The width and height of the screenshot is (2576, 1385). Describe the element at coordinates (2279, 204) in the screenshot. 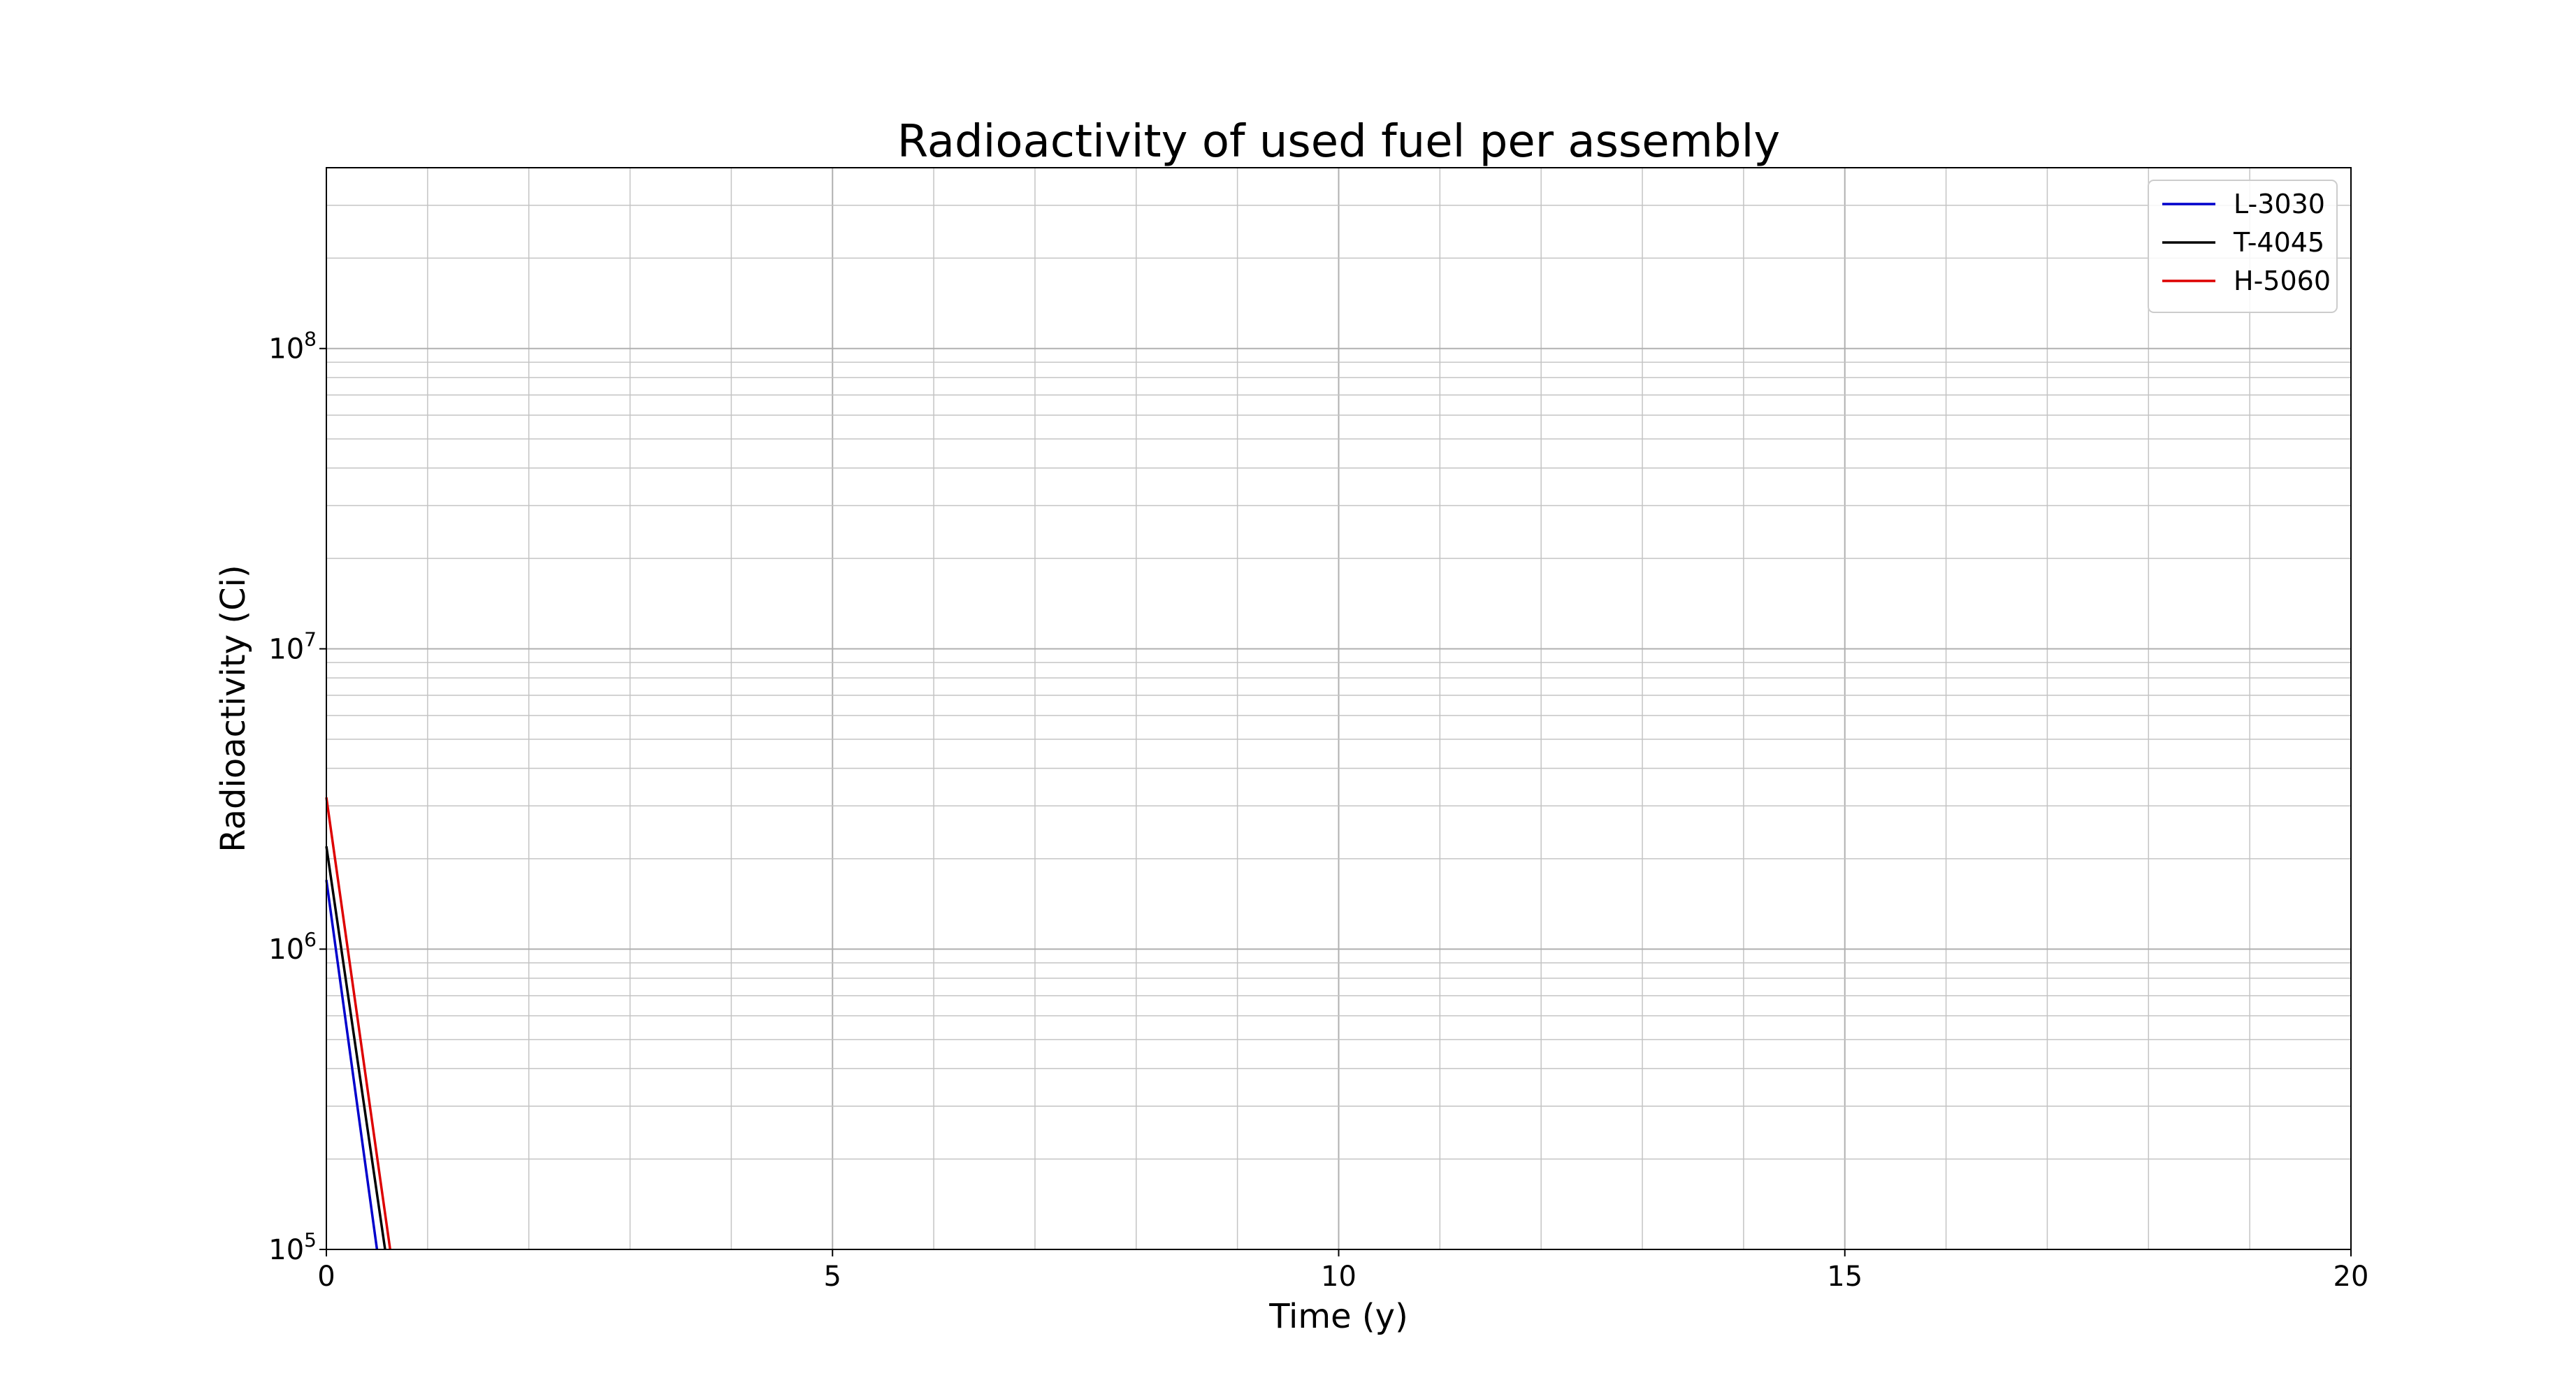

I see `legend-label: L-3030` at that location.